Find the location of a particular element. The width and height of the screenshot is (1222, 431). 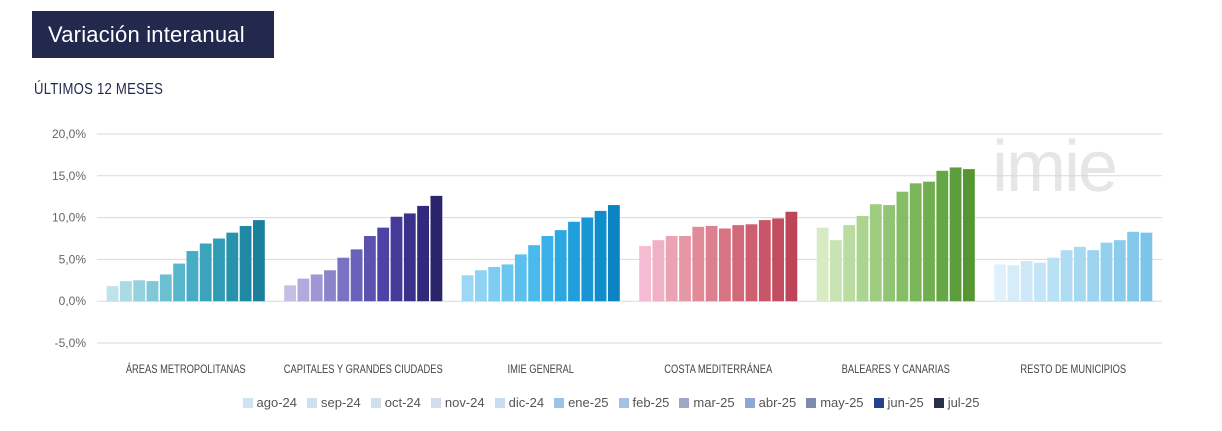

legend-item-abr-25: abr-25 is located at coordinates (770, 402).